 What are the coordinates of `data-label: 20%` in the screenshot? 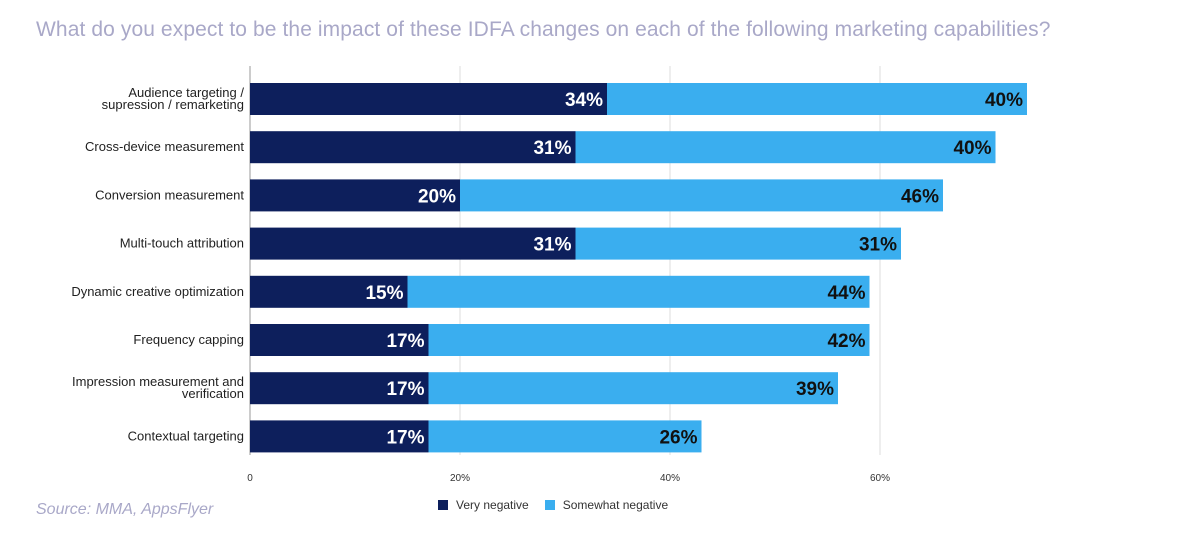 It's located at (437, 196).